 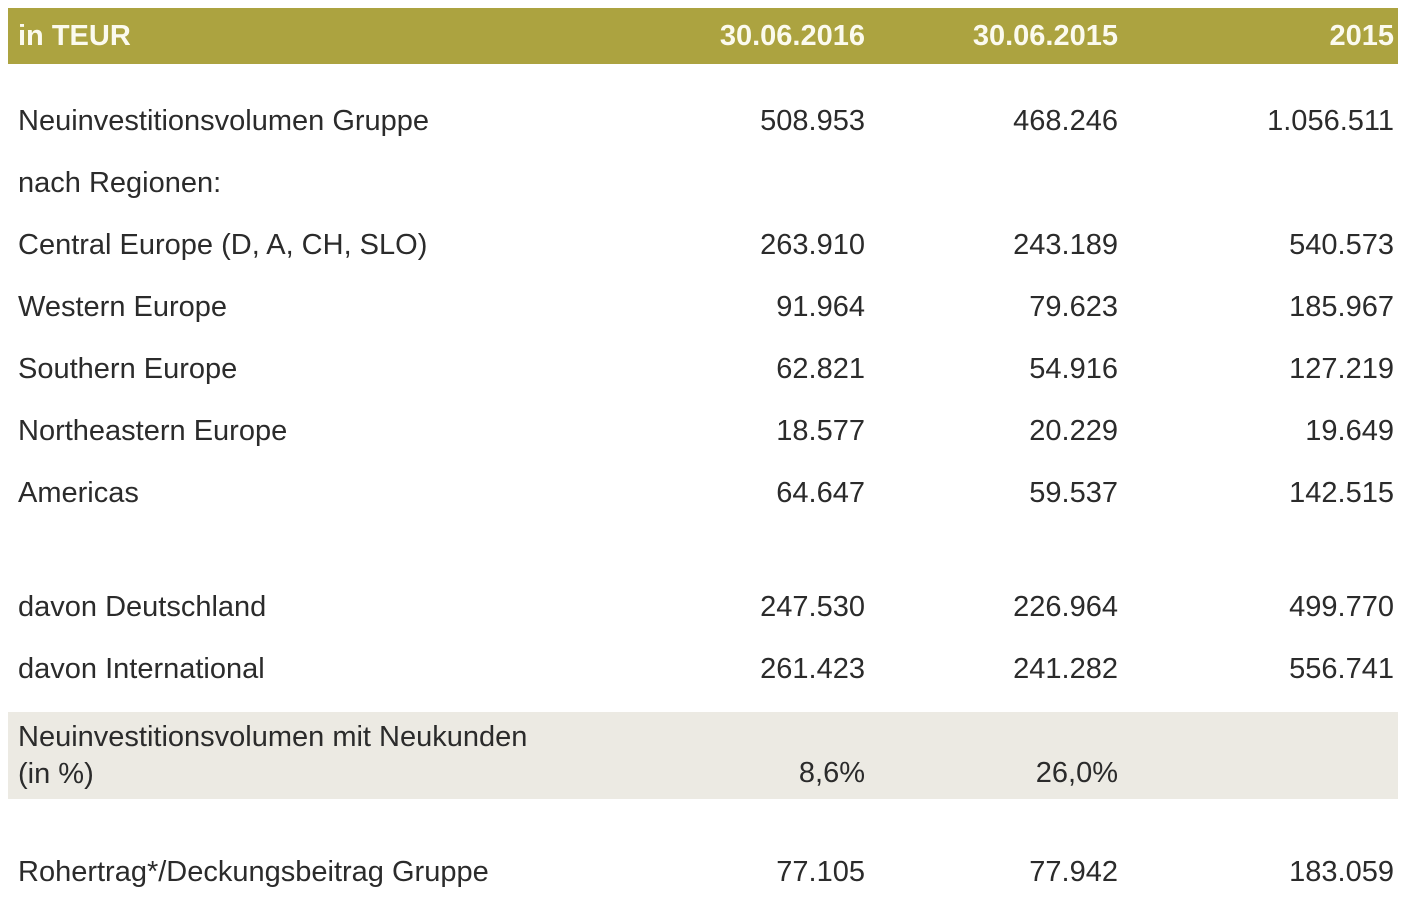 What do you see at coordinates (1065, 668) in the screenshot?
I see `cell-value: 241.282` at bounding box center [1065, 668].